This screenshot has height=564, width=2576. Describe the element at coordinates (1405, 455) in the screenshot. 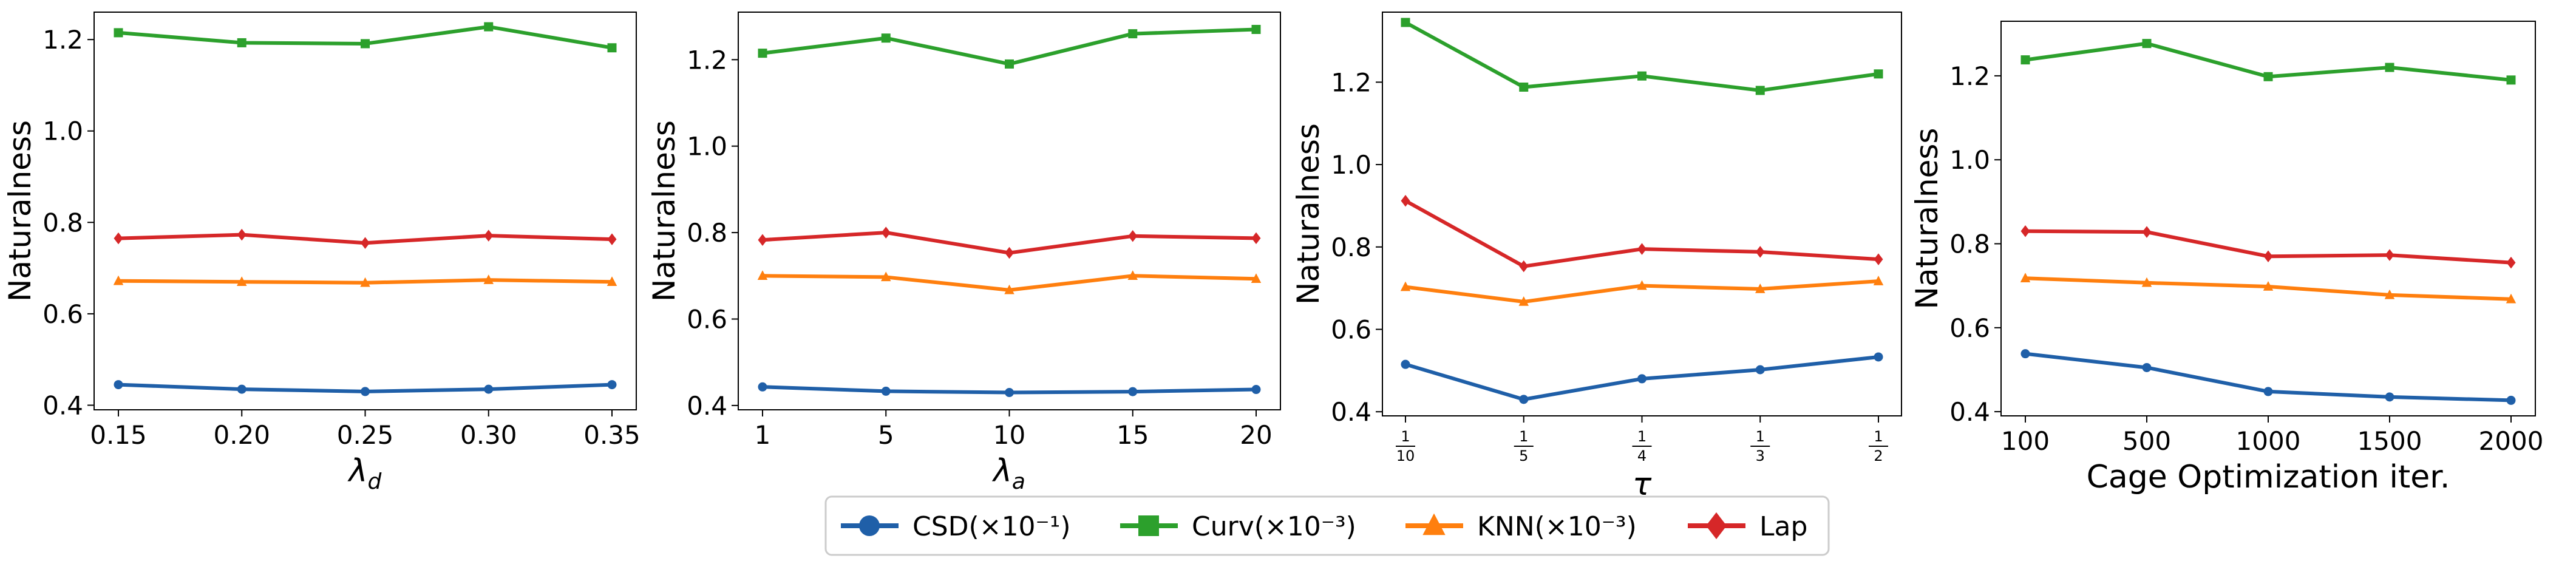

I see `x-tick-denominator: 10` at that location.